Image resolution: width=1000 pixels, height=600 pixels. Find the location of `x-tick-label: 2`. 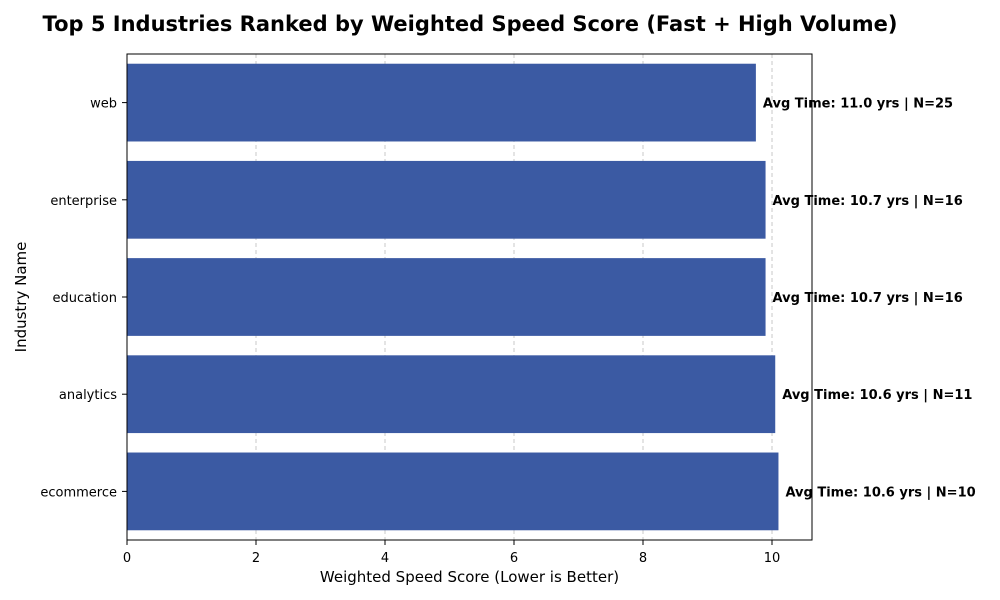

x-tick-label: 2 is located at coordinates (256, 558).